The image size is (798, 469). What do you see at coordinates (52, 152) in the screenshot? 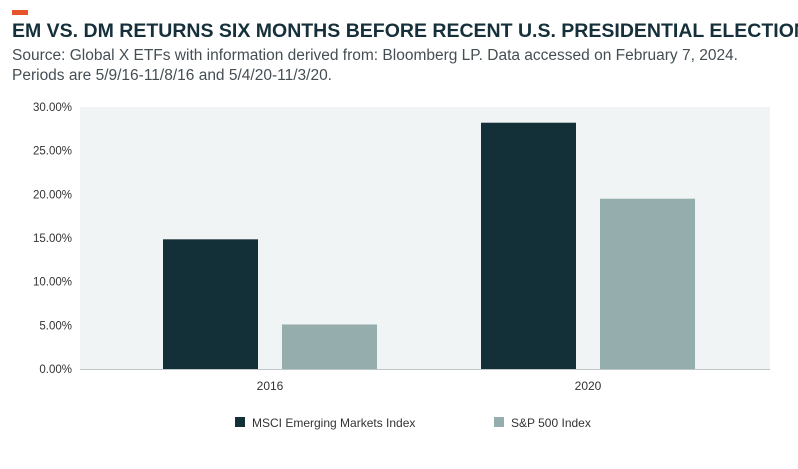
I see `y-tick-label: 25.00%` at bounding box center [52, 152].